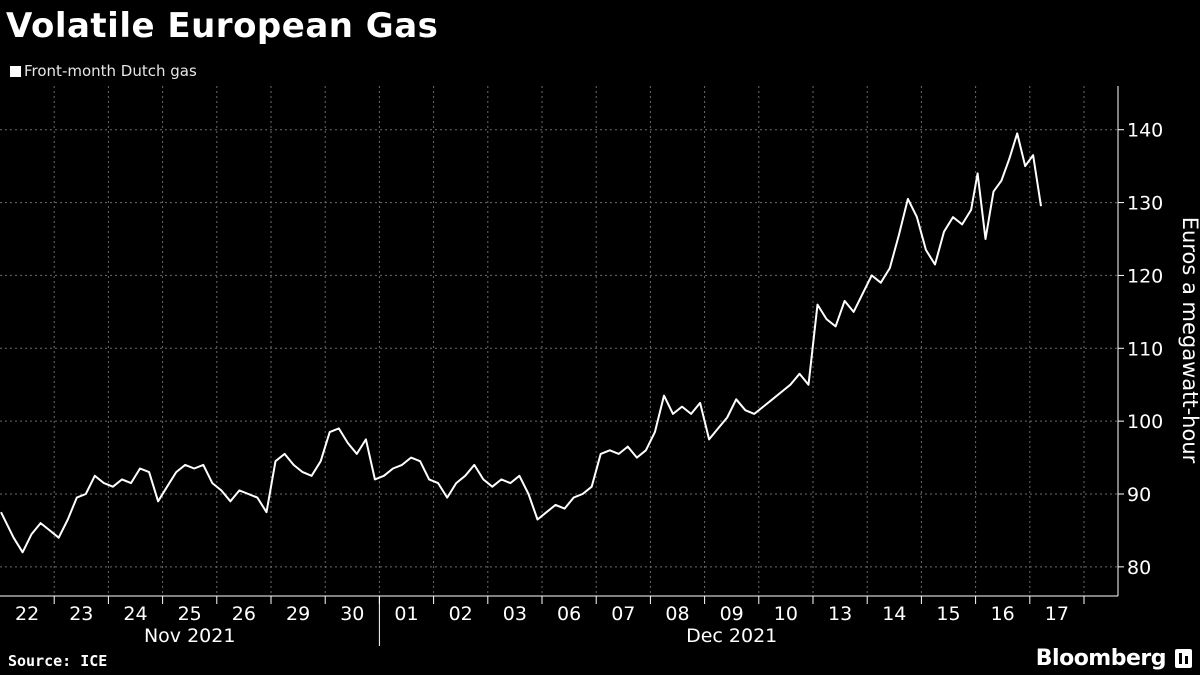 The width and height of the screenshot is (1200, 675). I want to click on x-tick-label: 15, so click(948, 614).